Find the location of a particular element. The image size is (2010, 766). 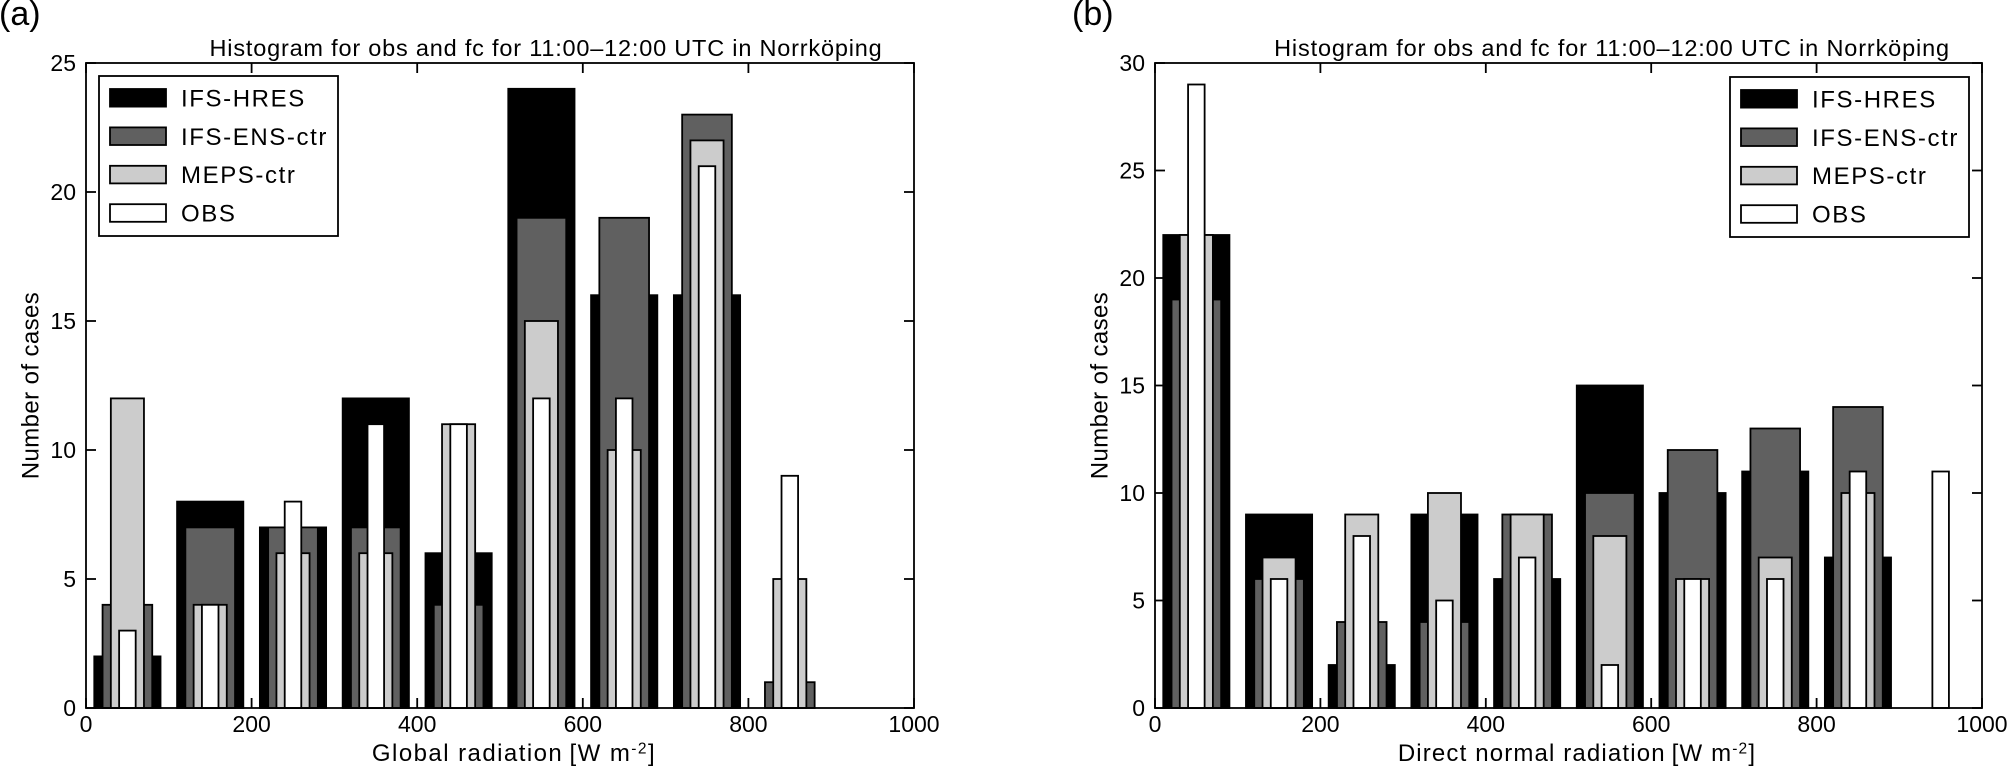

svg-text: Global radiation [W m-2] is located at coordinates (514, 753).